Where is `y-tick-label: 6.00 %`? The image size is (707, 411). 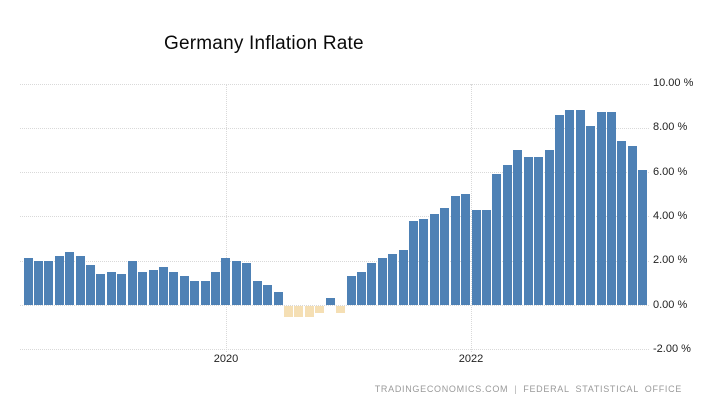
y-tick-label: 6.00 % is located at coordinates (670, 171).